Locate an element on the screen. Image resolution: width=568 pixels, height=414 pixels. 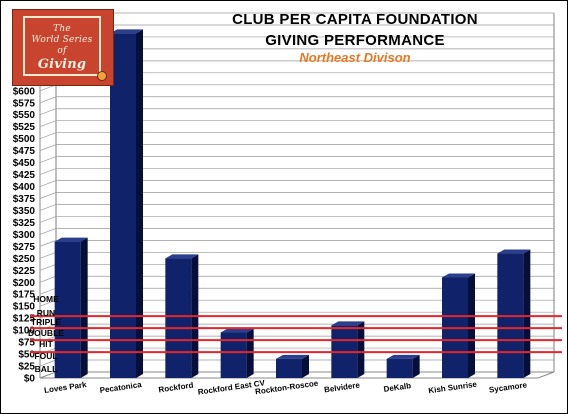
y-tick-label: $25 is located at coordinates (26, 367).